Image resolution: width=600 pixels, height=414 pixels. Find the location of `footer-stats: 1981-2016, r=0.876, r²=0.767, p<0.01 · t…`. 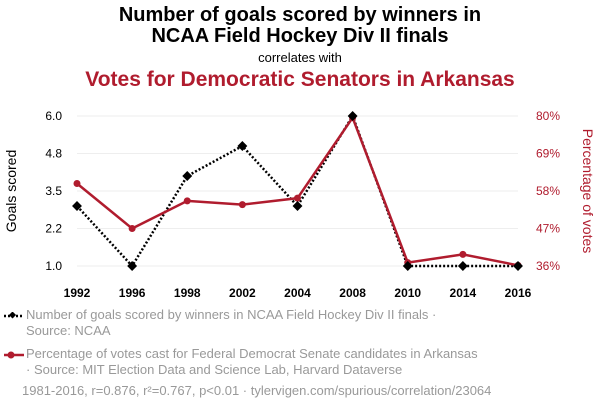

footer-stats: 1981-2016, r=0.876, r²=0.767, p<0.01 · t… is located at coordinates (257, 390).